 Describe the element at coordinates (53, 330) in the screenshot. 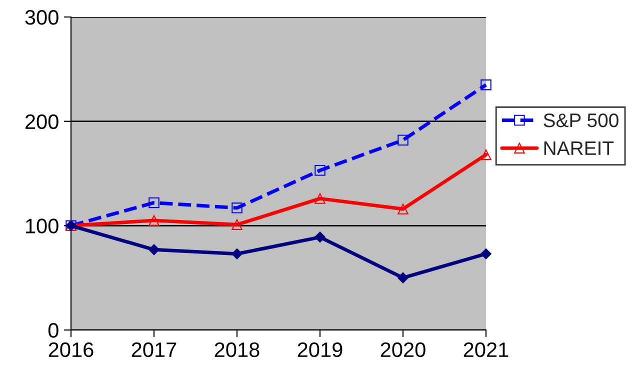

I see `y-tick-label: 0` at that location.